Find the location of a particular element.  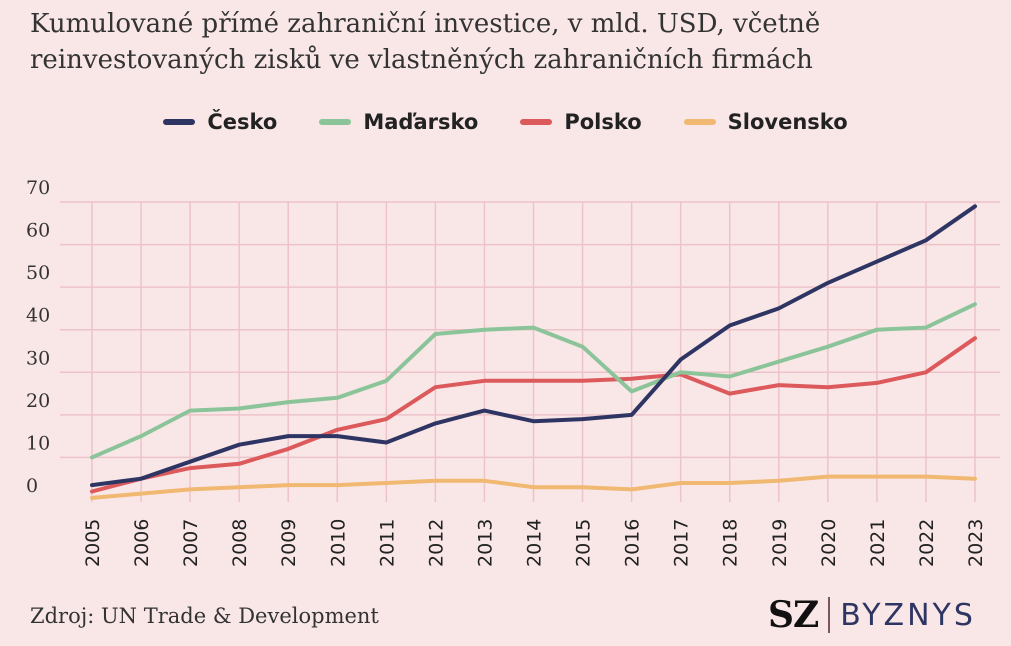

x-tick-label-2016: 2016 is located at coordinates (633, 543).